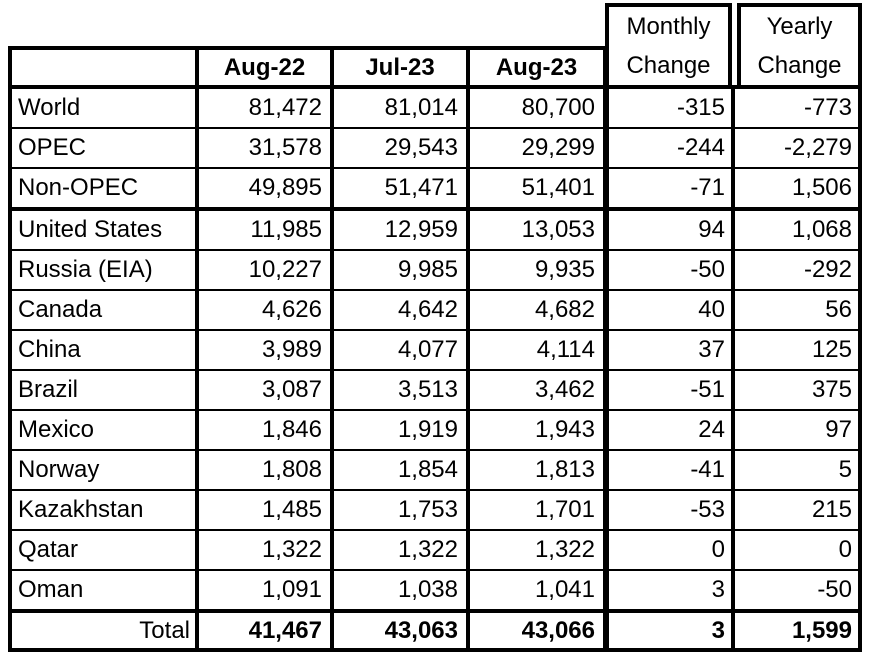  Describe the element at coordinates (402, 310) in the screenshot. I see `value-jul-23: 4,642` at that location.